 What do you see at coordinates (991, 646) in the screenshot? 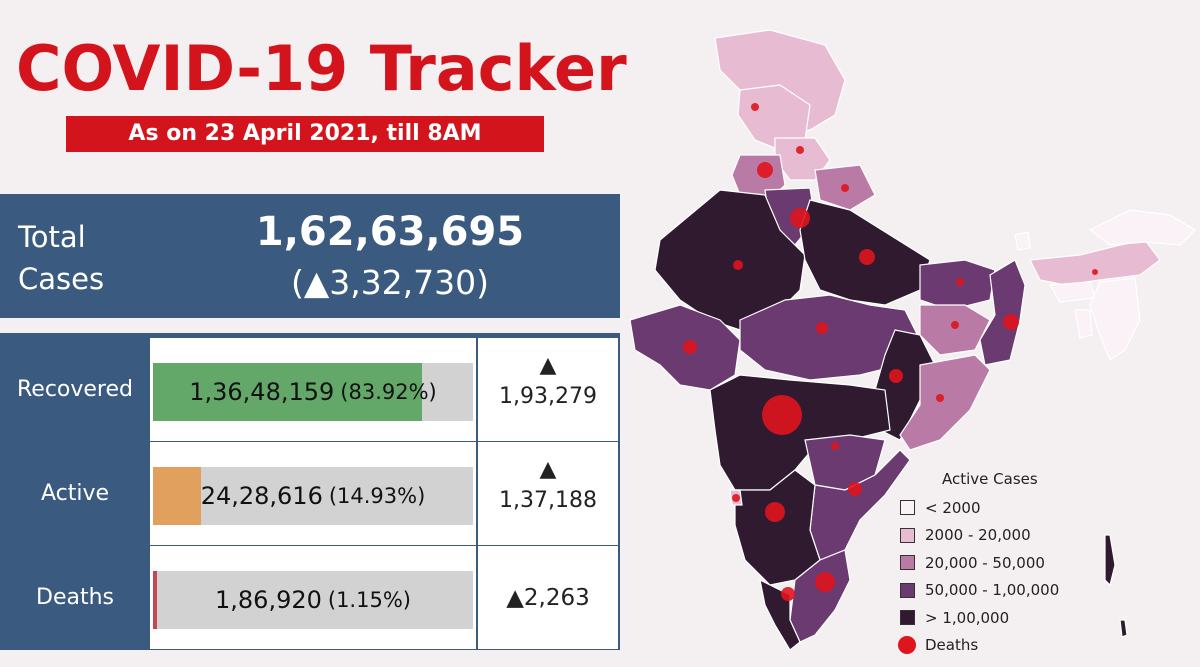
I see `legend-item-deaths: Deaths` at bounding box center [991, 646].